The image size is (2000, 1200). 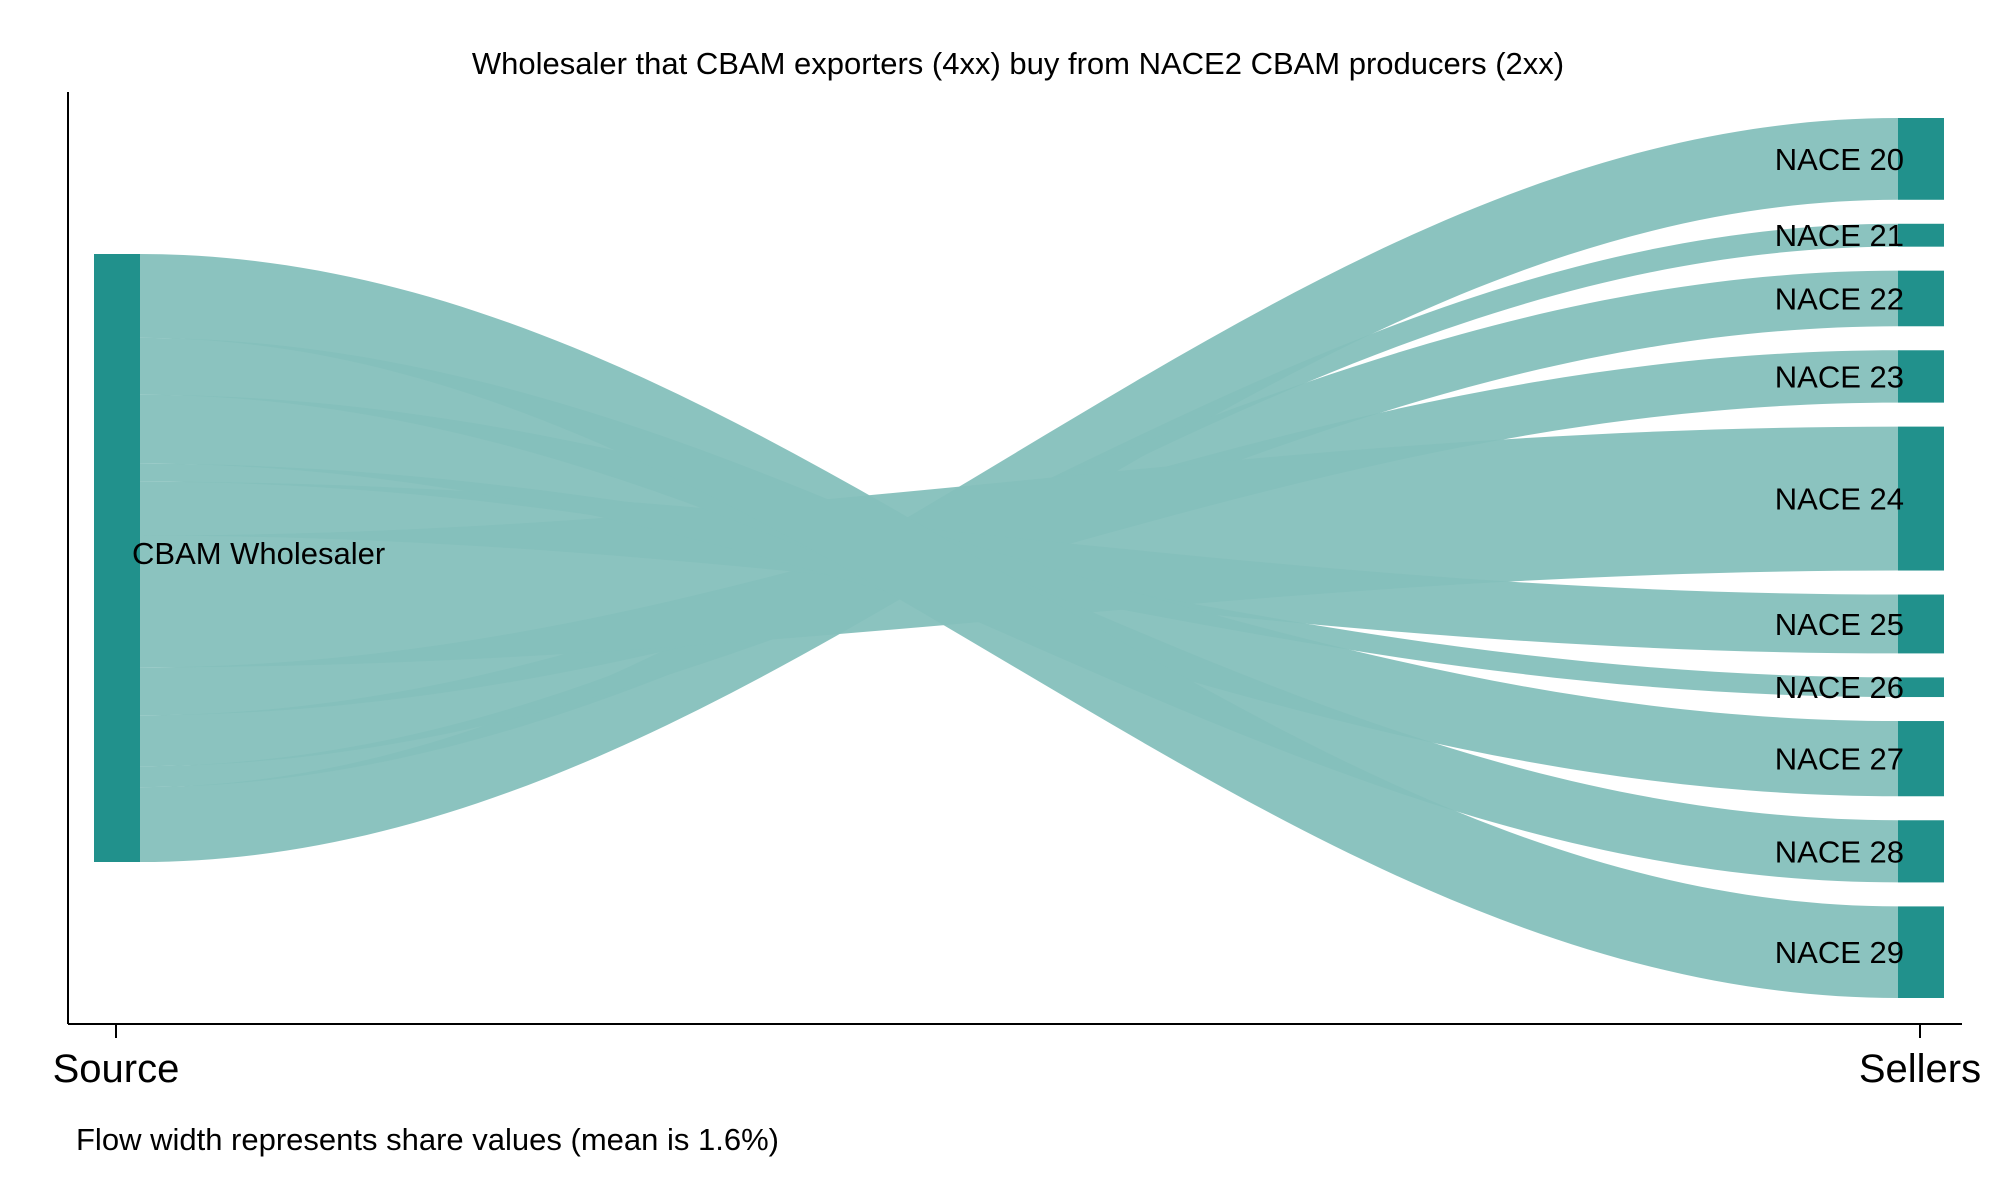 What do you see at coordinates (1839, 687) in the screenshot?
I see `node-label-nace-26: NACE 26` at bounding box center [1839, 687].